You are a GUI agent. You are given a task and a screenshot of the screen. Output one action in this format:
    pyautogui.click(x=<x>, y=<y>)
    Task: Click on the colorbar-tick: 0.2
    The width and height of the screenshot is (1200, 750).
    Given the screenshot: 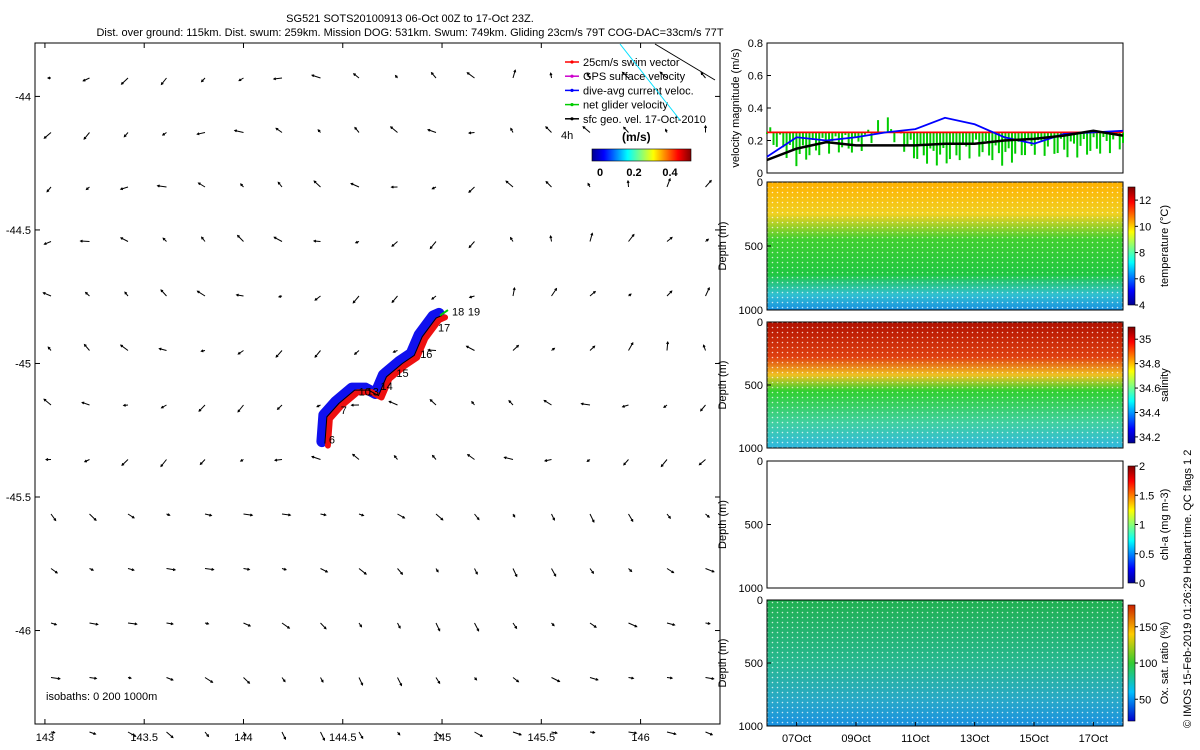 What is the action you would take?
    pyautogui.click(x=633, y=173)
    